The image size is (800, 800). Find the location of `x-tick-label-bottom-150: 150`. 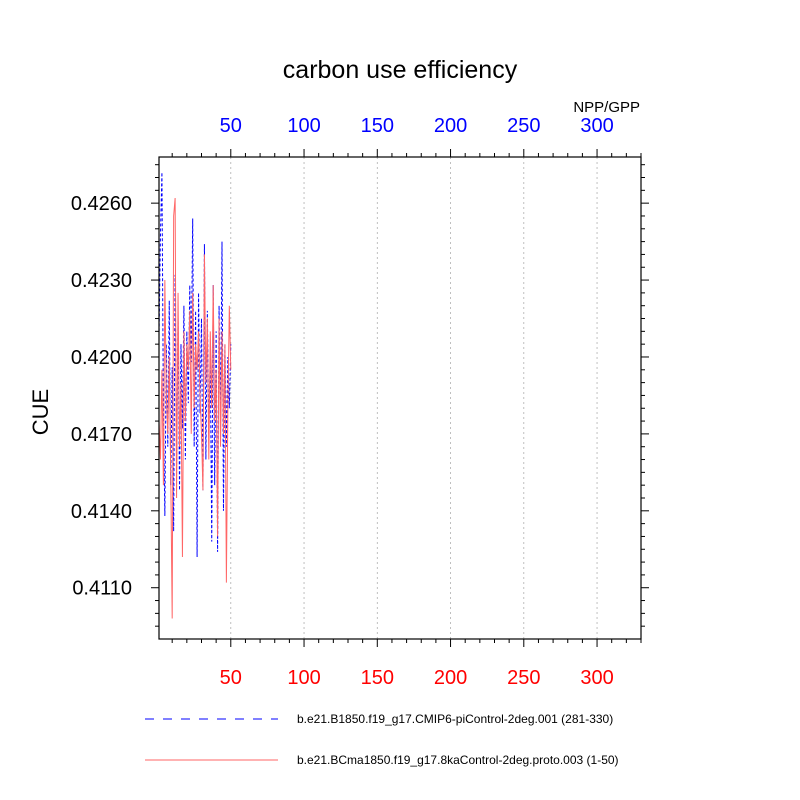

x-tick-label-bottom-150: 150 is located at coordinates (377, 678).